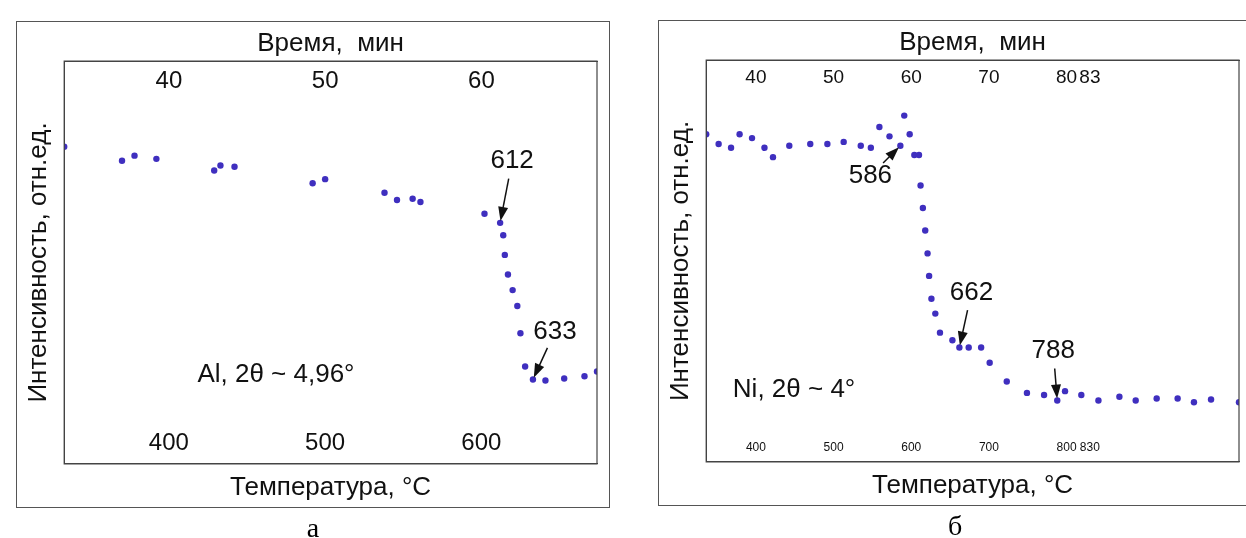 The image size is (1246, 538). I want to click on x2-tick-label: 83, so click(1090, 76).